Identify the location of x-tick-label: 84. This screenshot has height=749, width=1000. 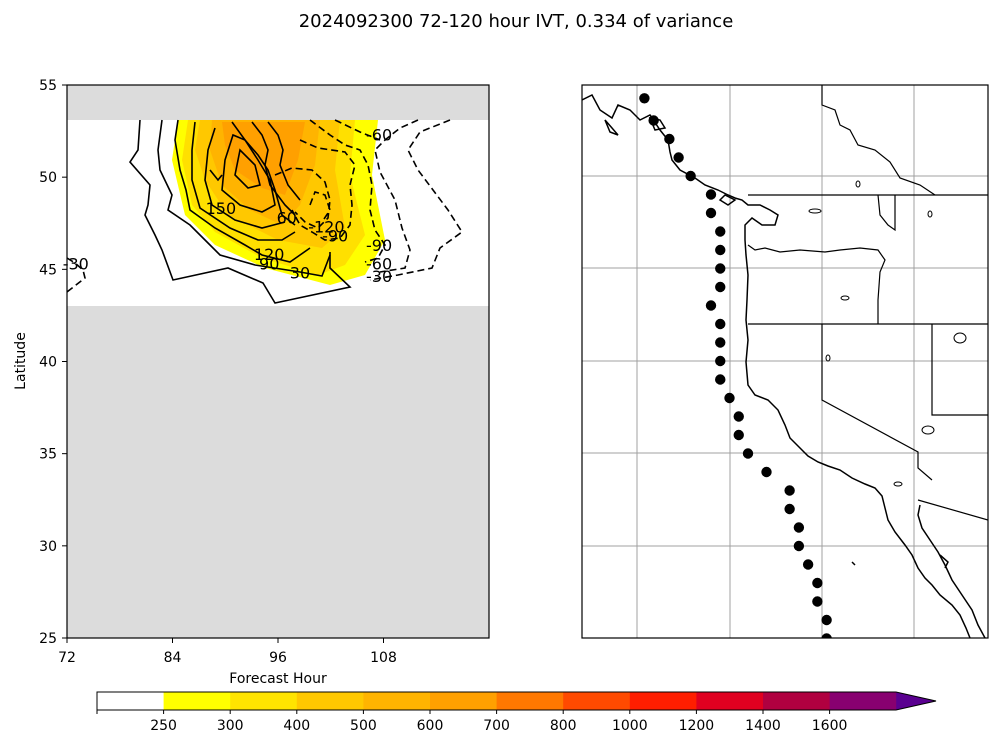
(173, 658).